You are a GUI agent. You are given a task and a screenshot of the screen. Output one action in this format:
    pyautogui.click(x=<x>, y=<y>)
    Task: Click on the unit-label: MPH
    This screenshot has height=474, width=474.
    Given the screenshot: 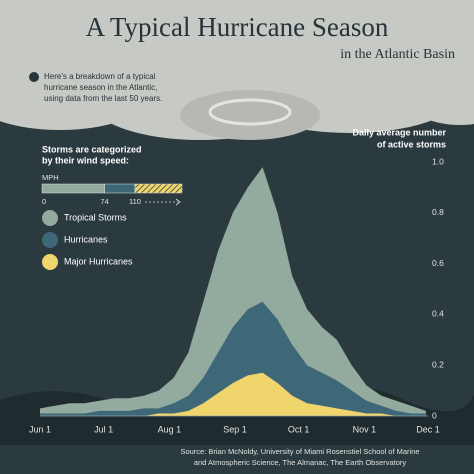 What is the action you would take?
    pyautogui.click(x=50, y=177)
    